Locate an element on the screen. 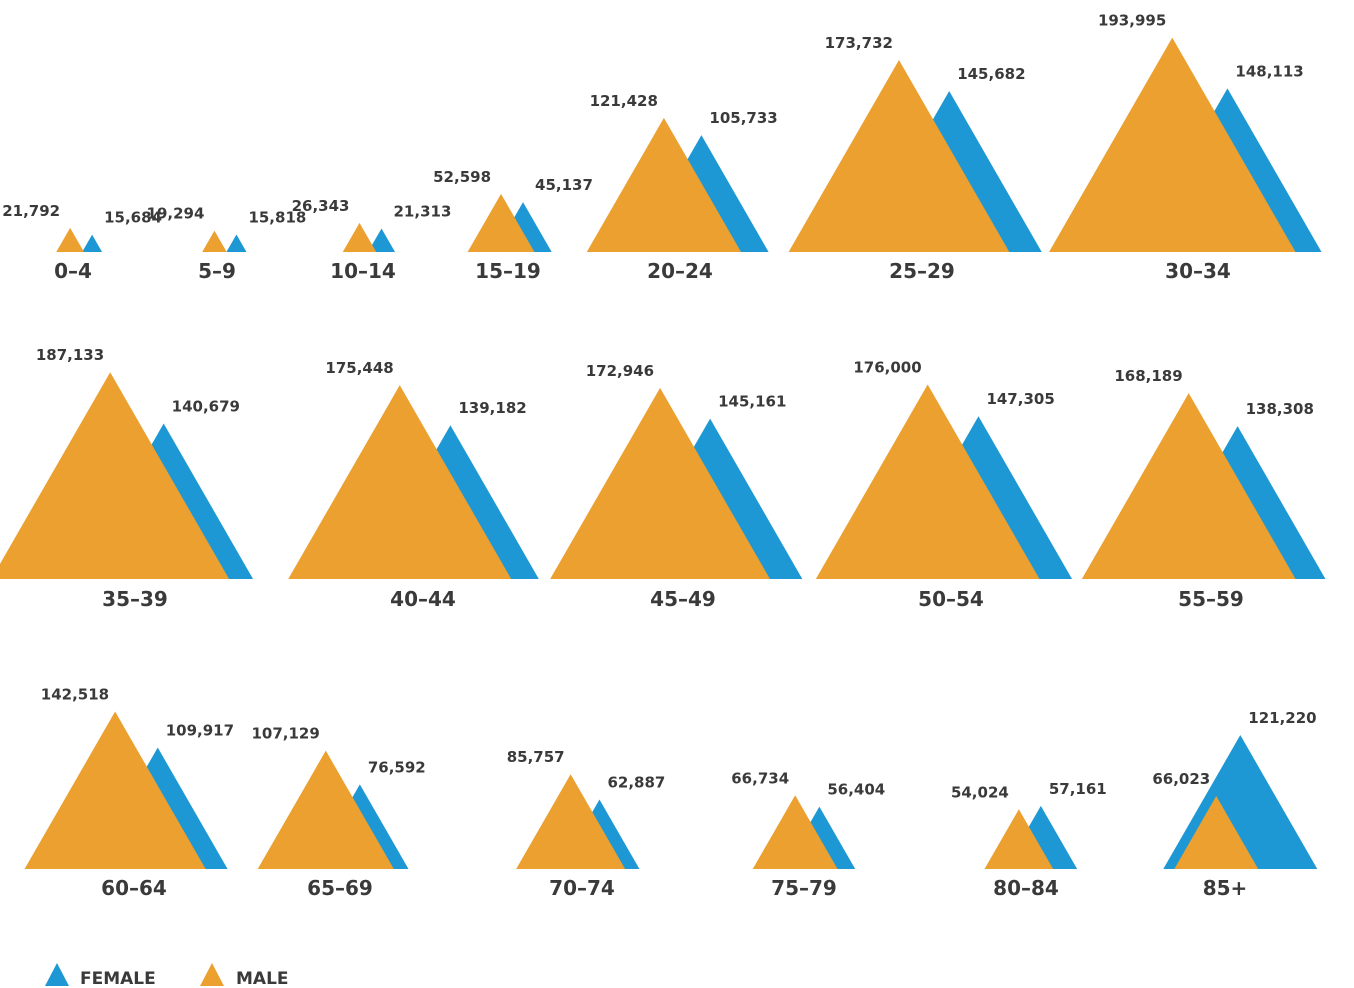 Image resolution: width=1354 pixels, height=988 pixels. male-value-label: 176,000 is located at coordinates (887, 368).